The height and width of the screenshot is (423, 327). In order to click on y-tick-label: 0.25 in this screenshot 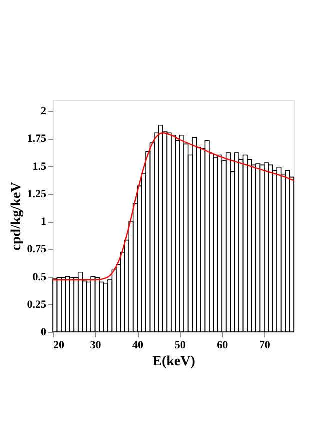, I will do `click(37, 304)`.